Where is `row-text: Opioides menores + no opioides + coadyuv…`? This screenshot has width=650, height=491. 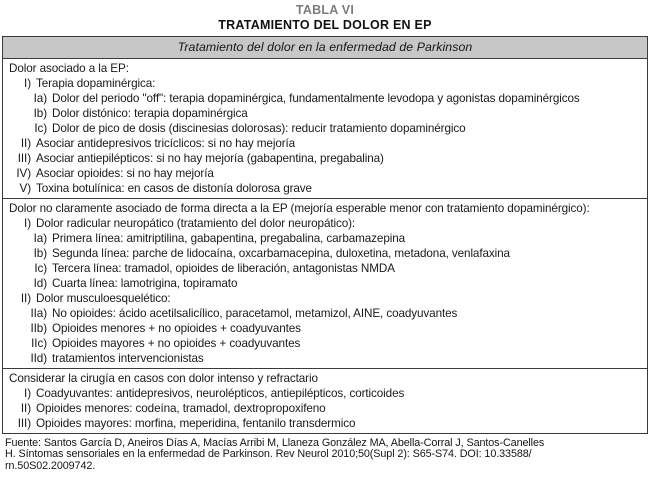 row-text: Opioides menores + no opioides + coadyuv… is located at coordinates (176, 328).